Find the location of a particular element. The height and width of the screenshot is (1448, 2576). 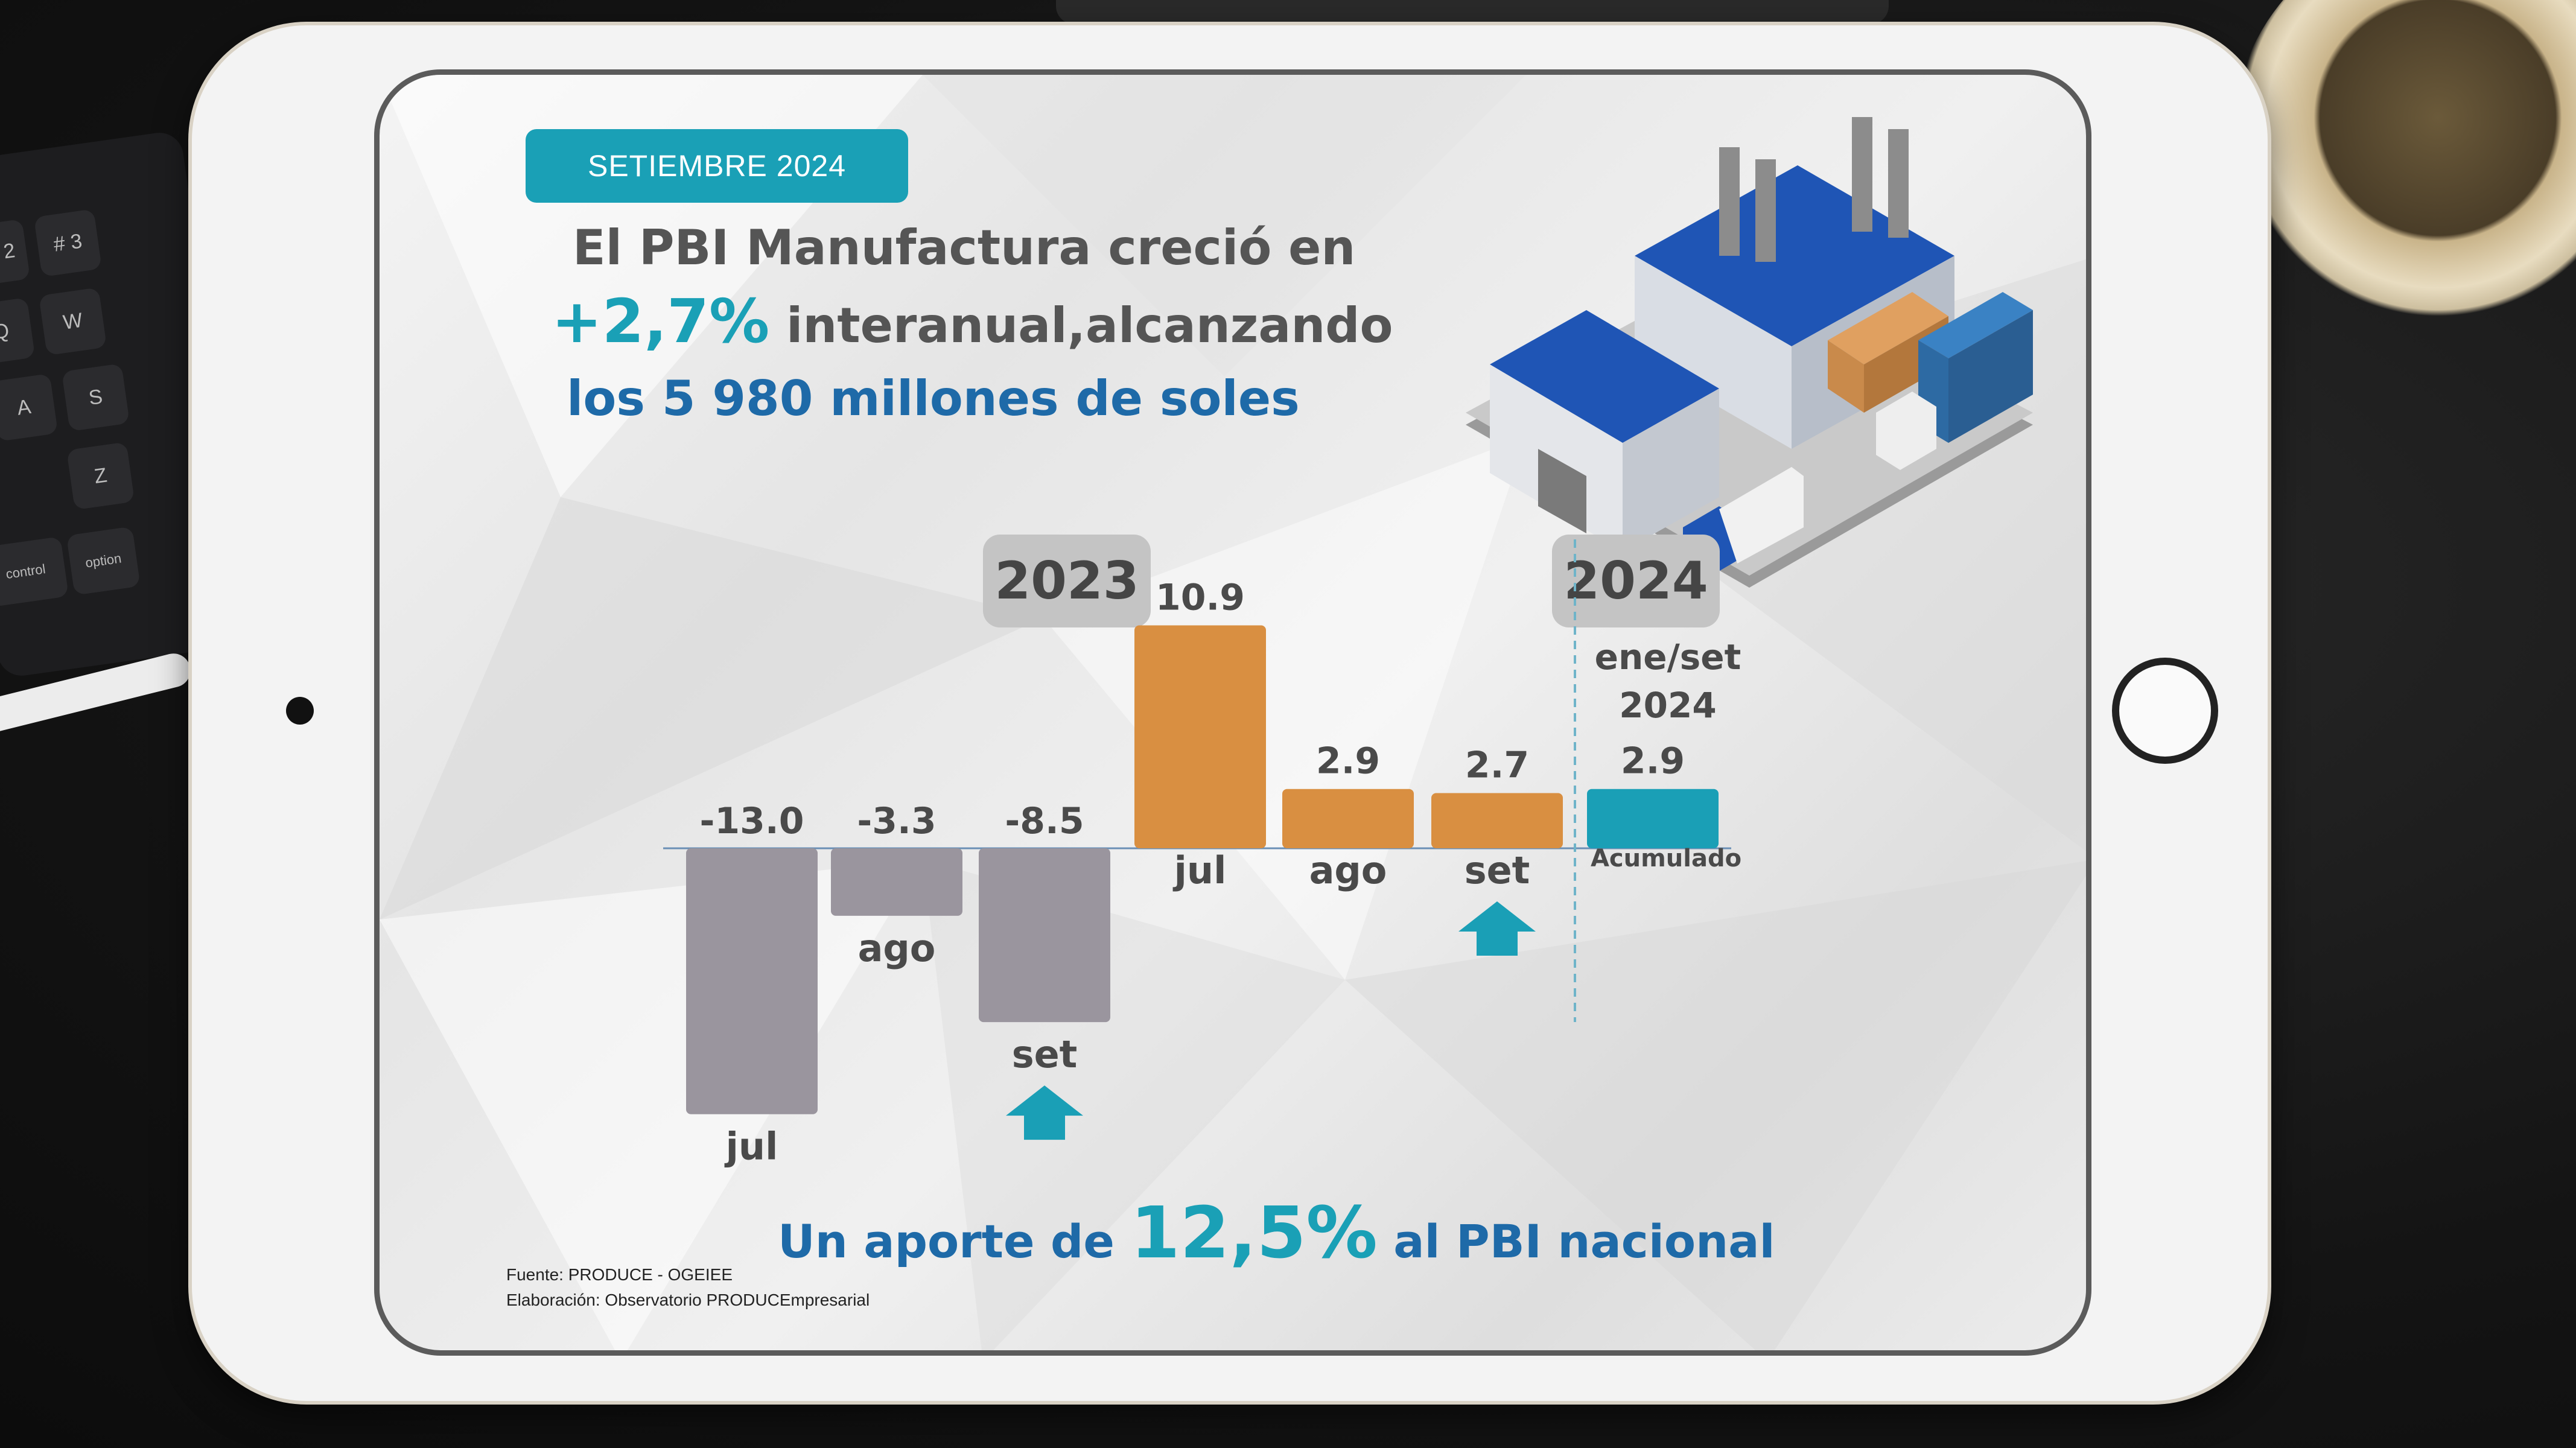

year-label-2023: 2023 is located at coordinates (1067, 581).